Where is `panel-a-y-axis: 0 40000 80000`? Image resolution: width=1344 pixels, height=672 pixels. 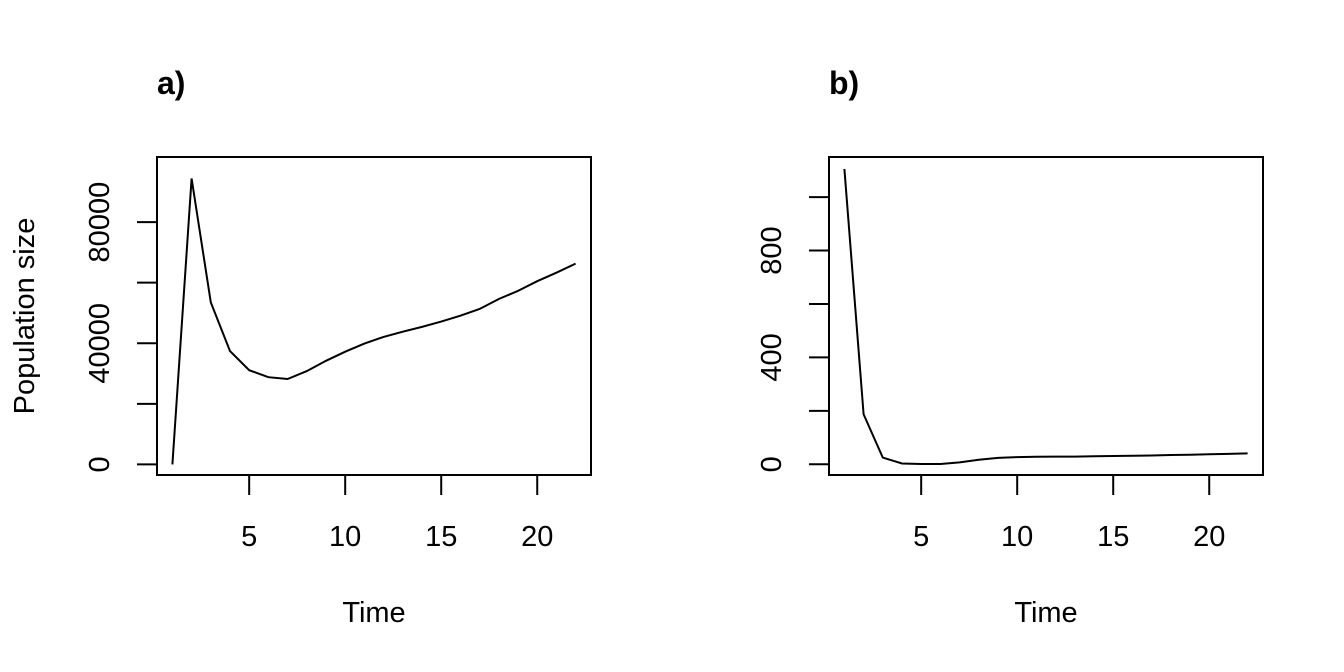 panel-a-y-axis: 0 40000 80000 is located at coordinates (121, 327).